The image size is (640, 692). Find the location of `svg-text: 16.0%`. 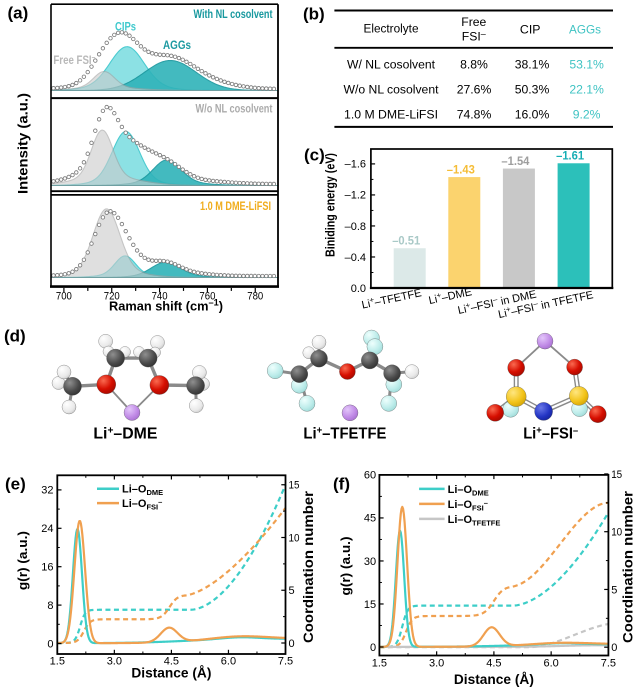

svg-text: 16.0% is located at coordinates (532, 115).